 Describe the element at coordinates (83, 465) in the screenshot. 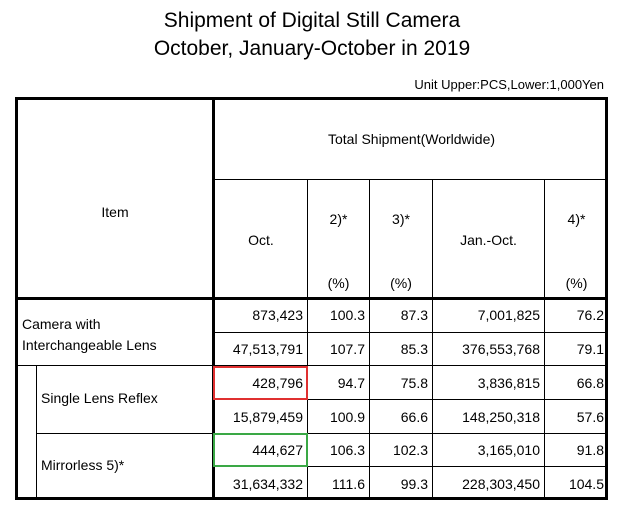

I see `row-label-mirrorless: Mirrorless 5)*` at that location.